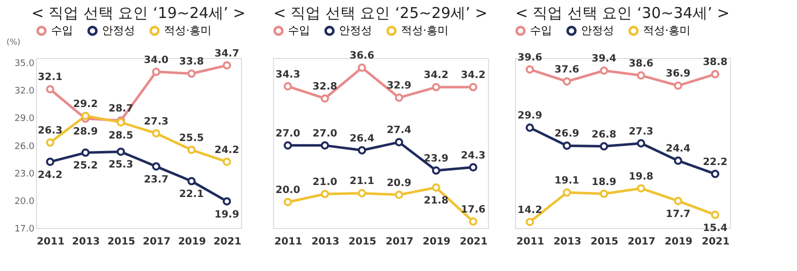 The image size is (797, 271). I want to click on data-label: 26.4, so click(362, 138).